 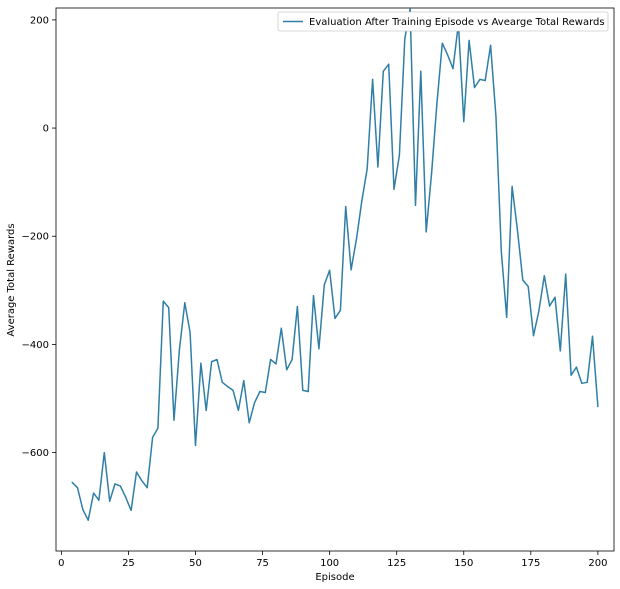 I want to click on x-tick-label: 150, so click(x=463, y=563).